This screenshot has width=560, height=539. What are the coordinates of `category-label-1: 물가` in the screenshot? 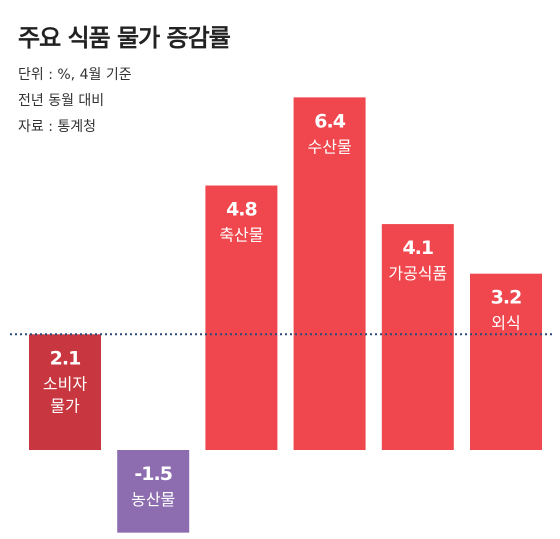 It's located at (65, 405).